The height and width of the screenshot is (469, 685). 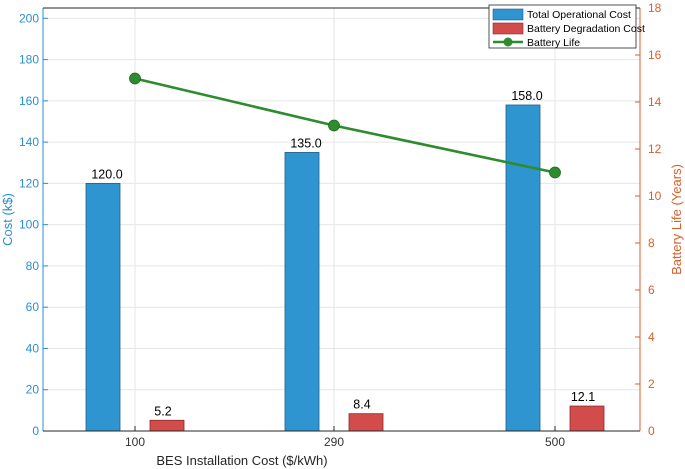 What do you see at coordinates (33, 266) in the screenshot?
I see `left-tick-label: 80` at bounding box center [33, 266].